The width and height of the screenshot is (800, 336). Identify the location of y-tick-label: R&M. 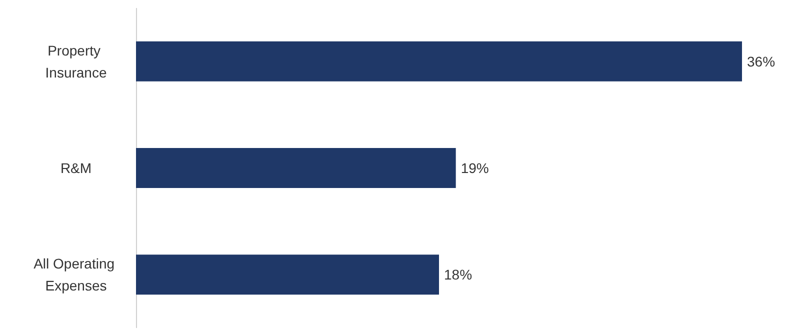
(76, 168).